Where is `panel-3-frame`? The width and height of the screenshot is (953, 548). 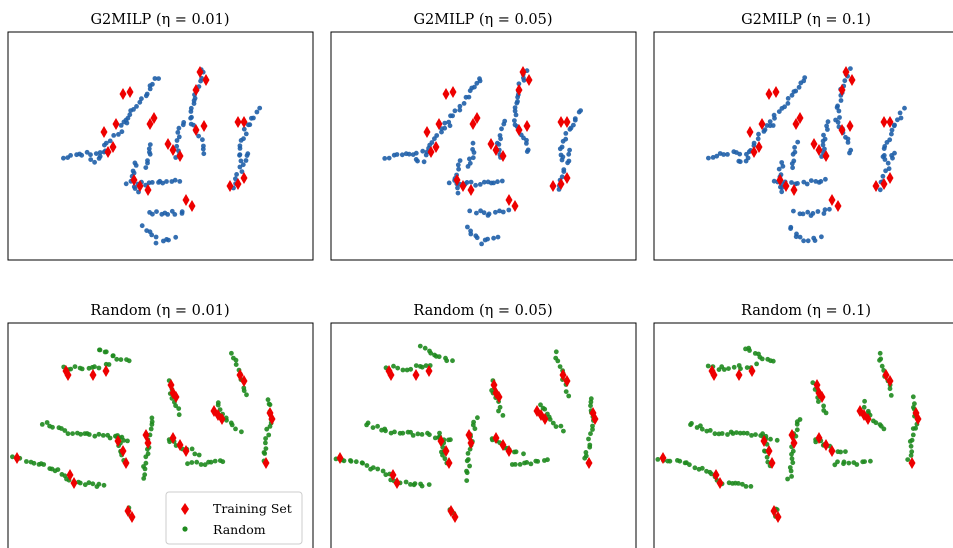 panel-3-frame is located at coordinates (803, 146).